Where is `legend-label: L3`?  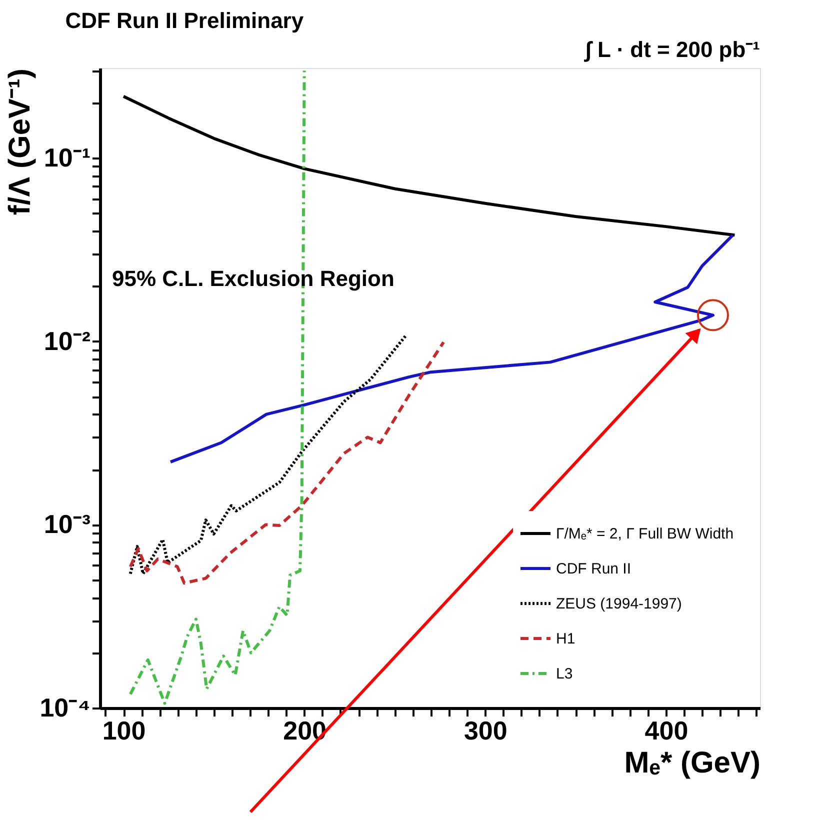 legend-label: L3 is located at coordinates (564, 674).